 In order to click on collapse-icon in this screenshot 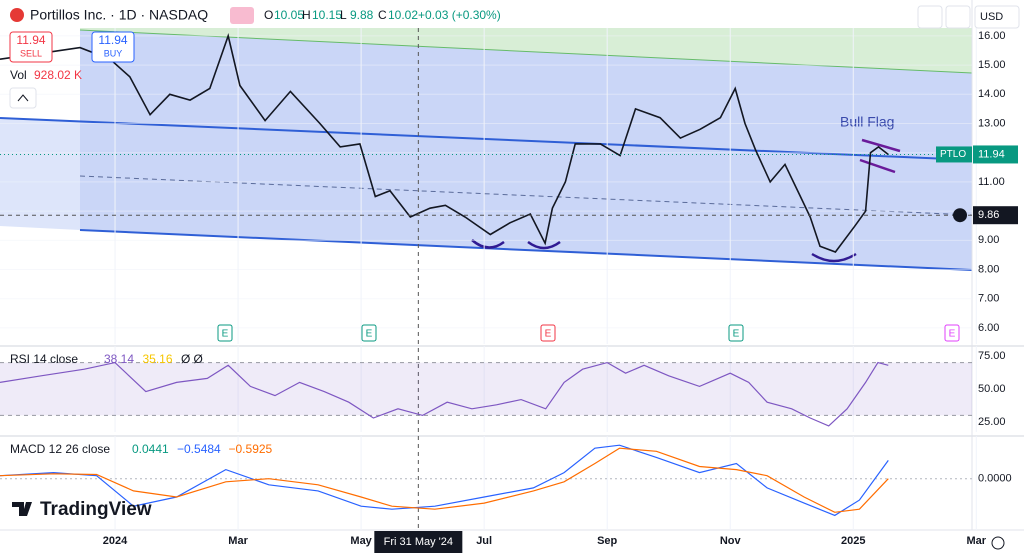, I will do `click(23, 98)`.